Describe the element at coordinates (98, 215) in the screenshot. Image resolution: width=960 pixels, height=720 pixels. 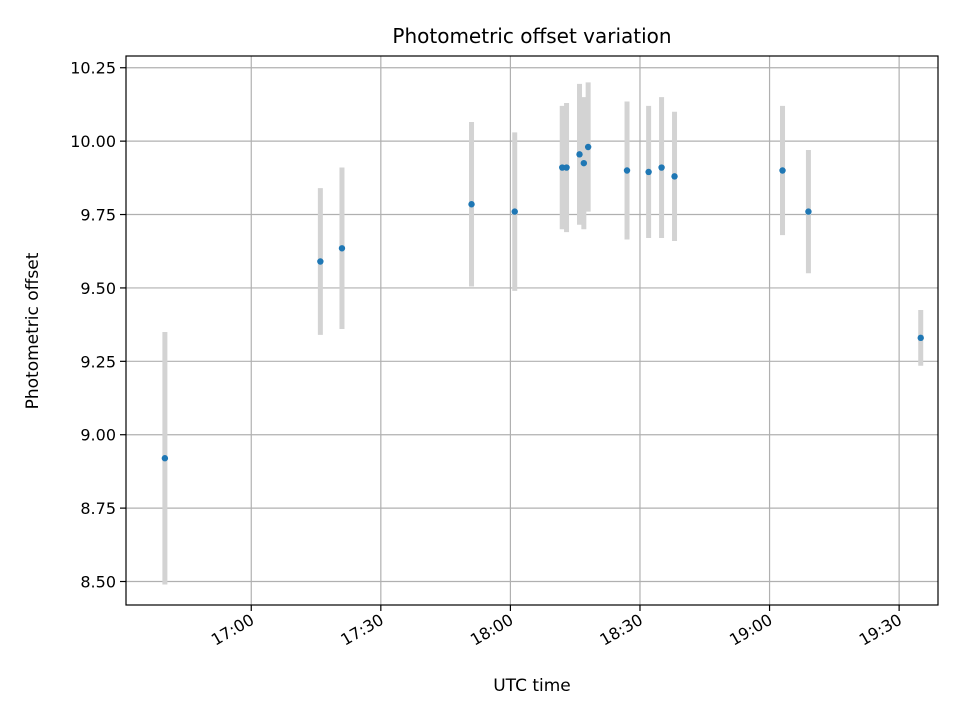
I see `y-tick-label: 9.75` at that location.